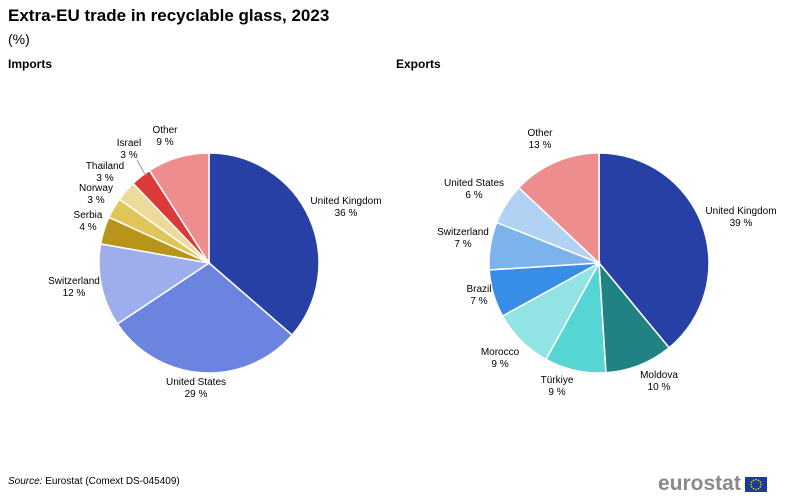 Image resolution: width=800 pixels, height=502 pixels. I want to click on imports-label-other: Other 9 %, so click(165, 136).